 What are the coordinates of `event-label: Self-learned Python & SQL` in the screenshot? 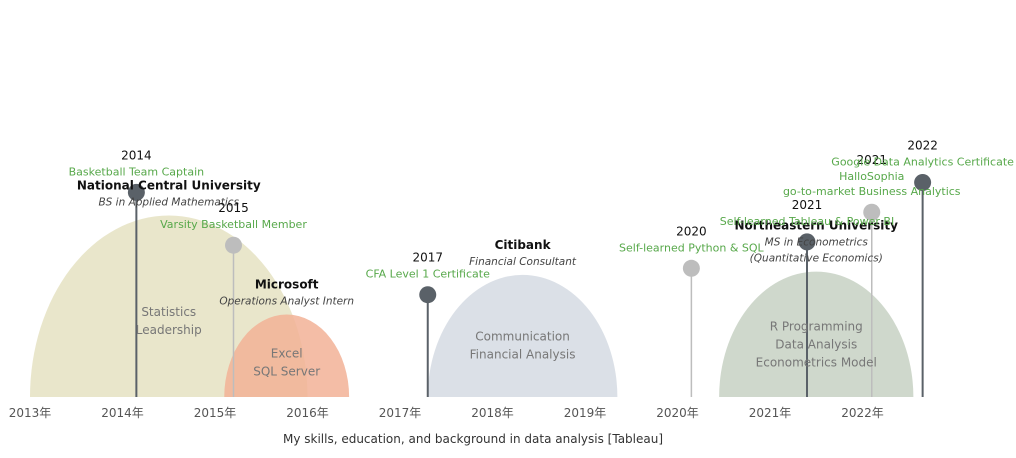 It's located at (691, 247).